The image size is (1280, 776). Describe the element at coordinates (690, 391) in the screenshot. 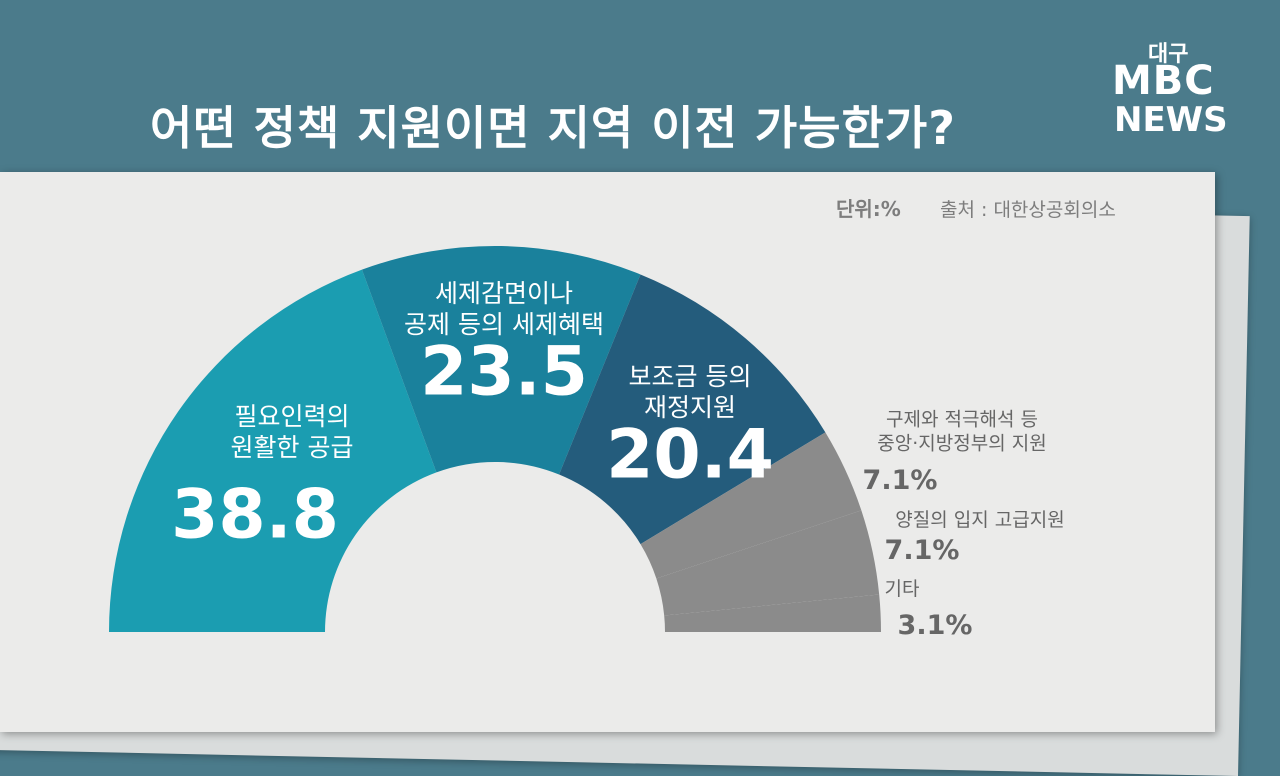

I see `category-label: 보조금 등의 재정지원` at that location.